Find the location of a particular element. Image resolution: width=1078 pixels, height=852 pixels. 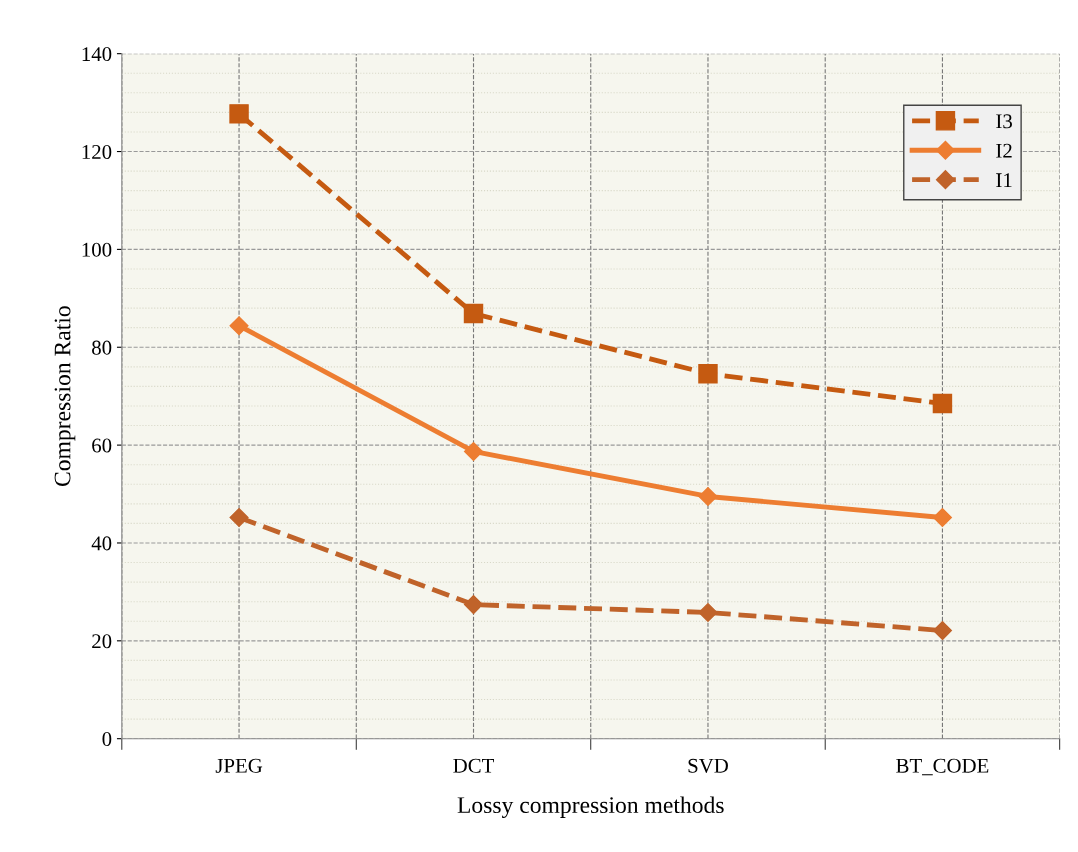

y-tick-label: 60 is located at coordinates (102, 445).